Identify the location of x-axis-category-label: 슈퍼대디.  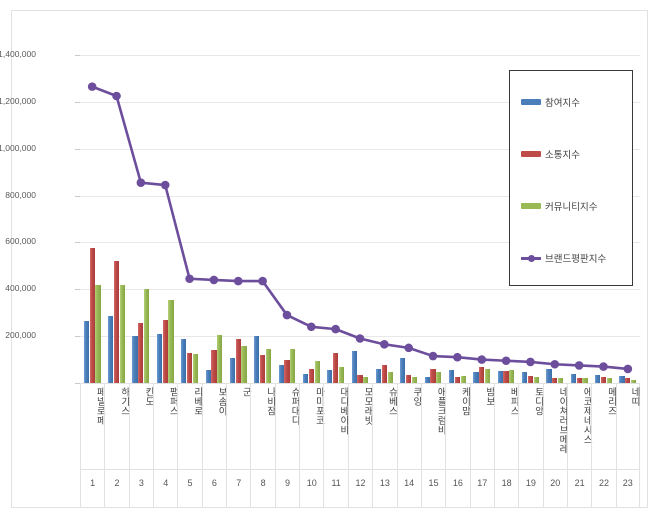
(295, 406).